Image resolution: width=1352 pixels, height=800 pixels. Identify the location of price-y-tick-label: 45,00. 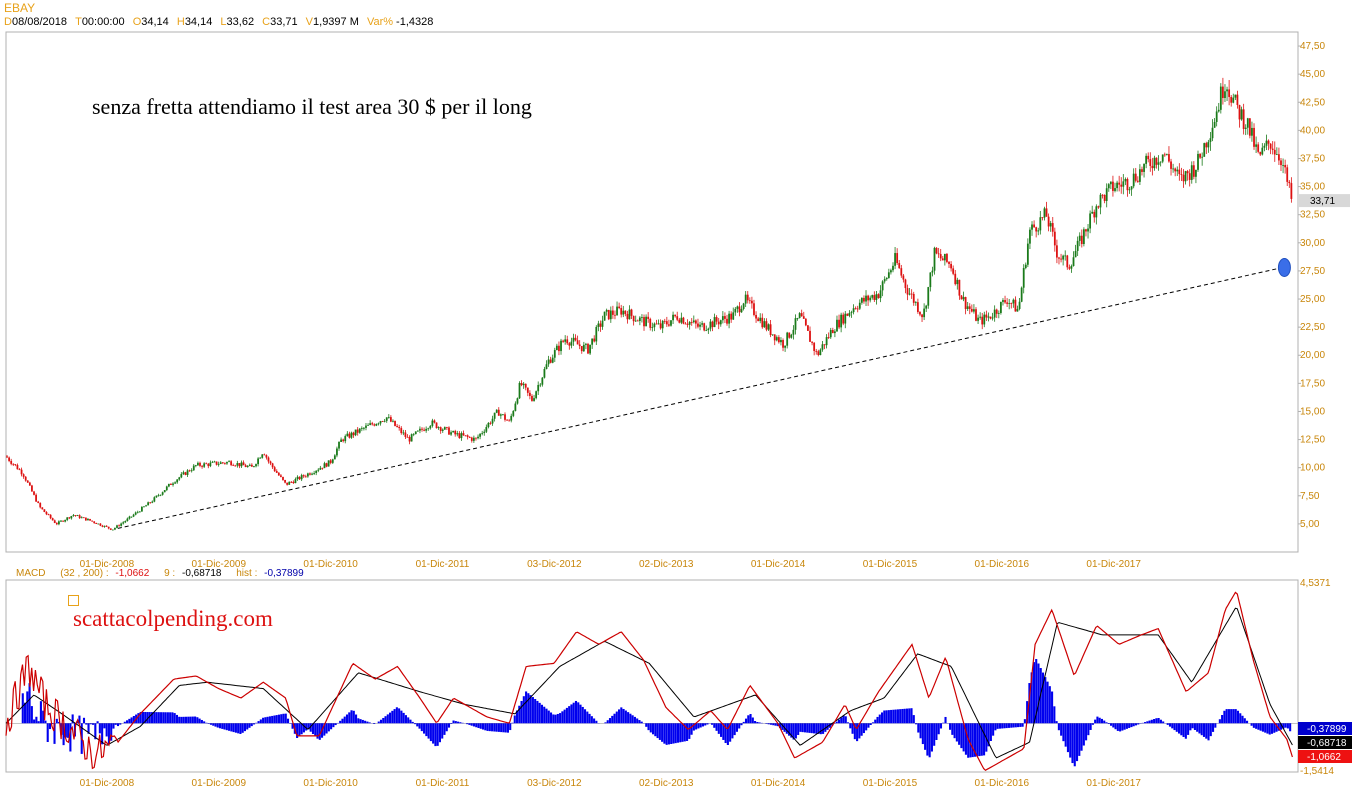
(1312, 74).